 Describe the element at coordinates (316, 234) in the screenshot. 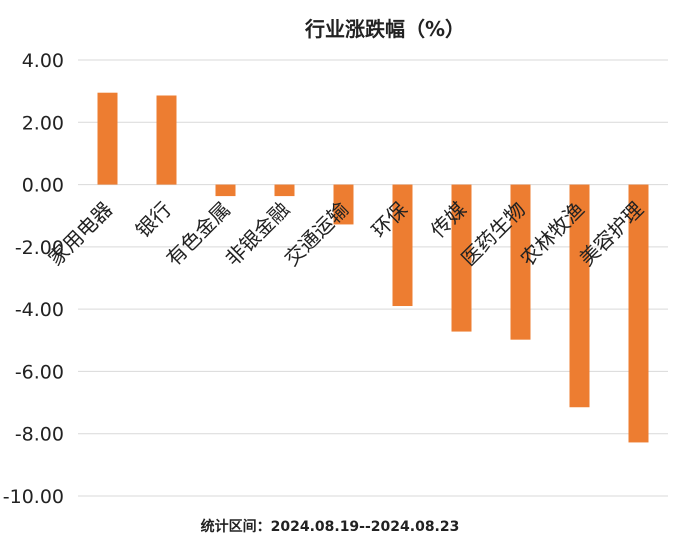

I see `category-label: 交通运输` at that location.